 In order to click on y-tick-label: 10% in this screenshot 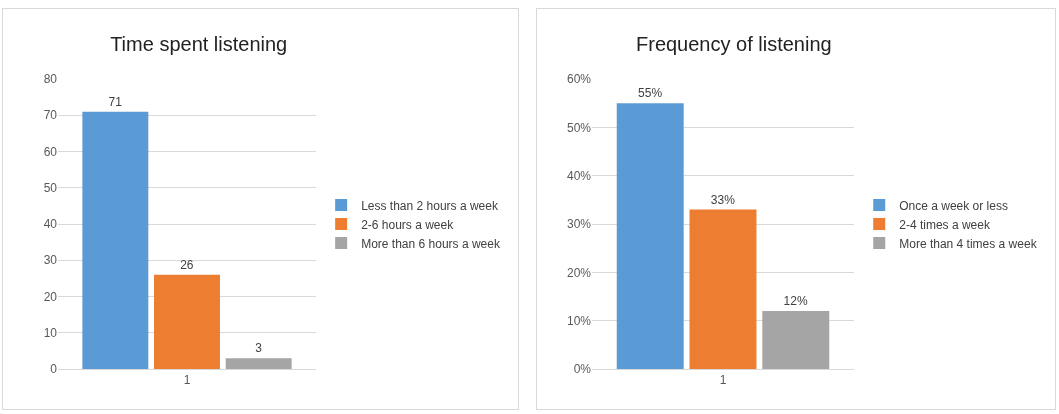, I will do `click(579, 320)`.